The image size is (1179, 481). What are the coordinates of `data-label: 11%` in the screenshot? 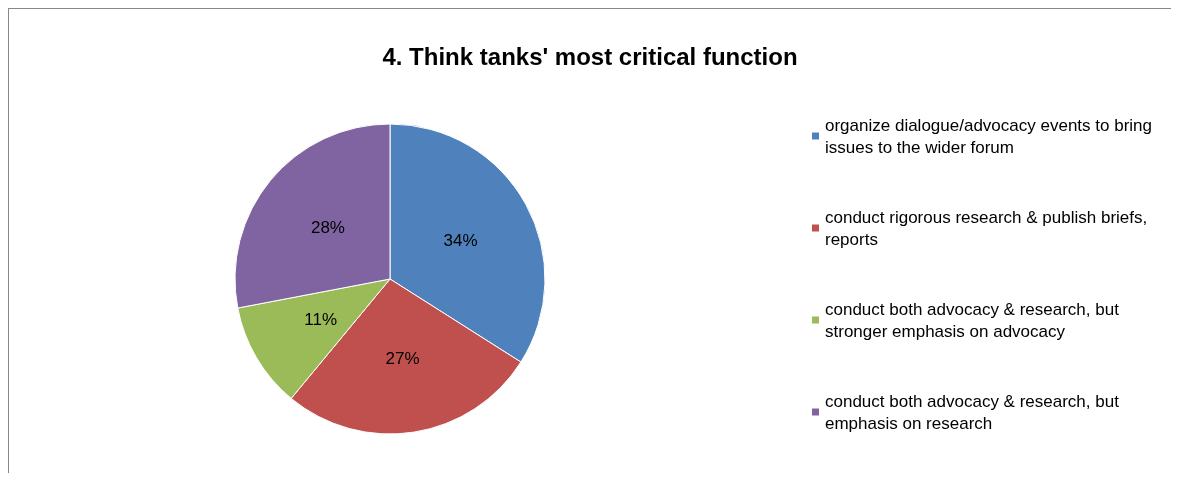 It's located at (321, 320).